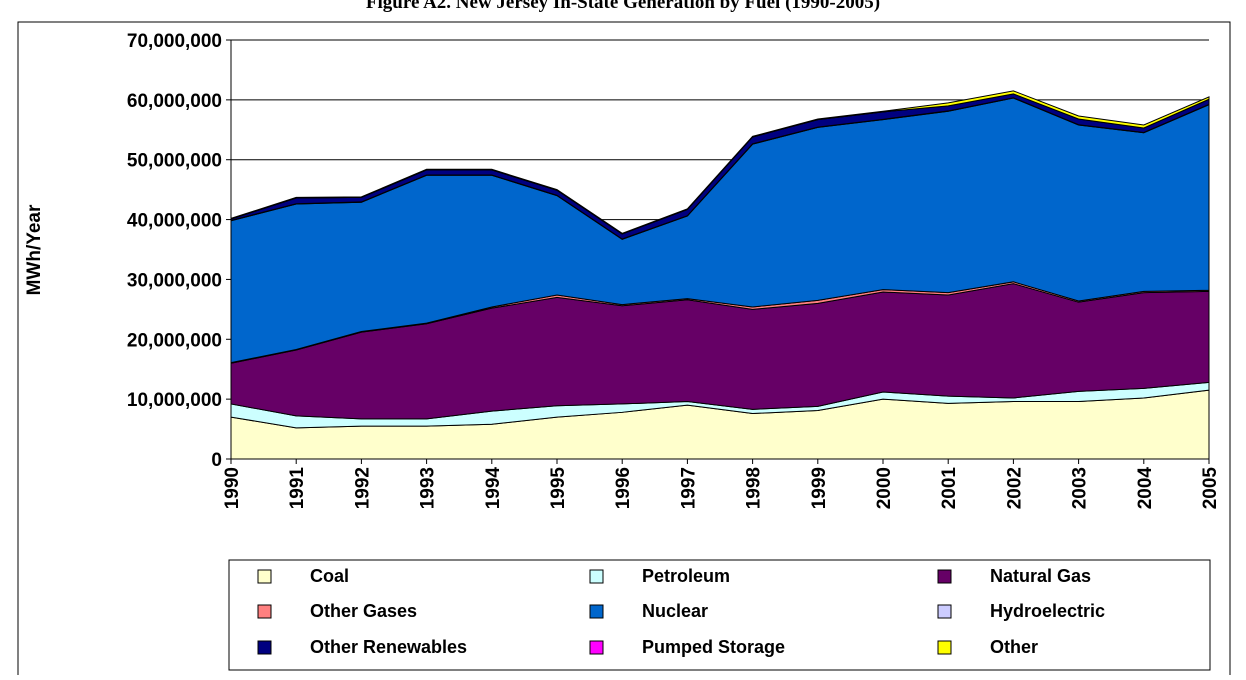 This screenshot has width=1246, height=680. I want to click on x-tick-label: 2005, so click(1210, 488).